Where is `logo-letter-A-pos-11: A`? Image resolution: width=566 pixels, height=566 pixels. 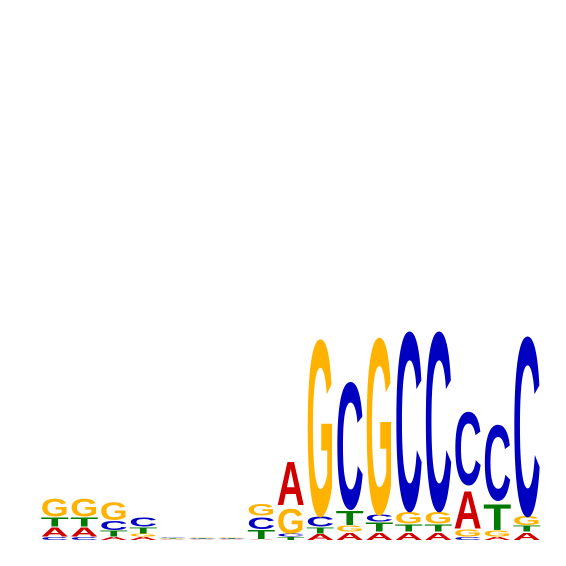 logo-letter-A-pos-11: A is located at coordinates (350, 537).